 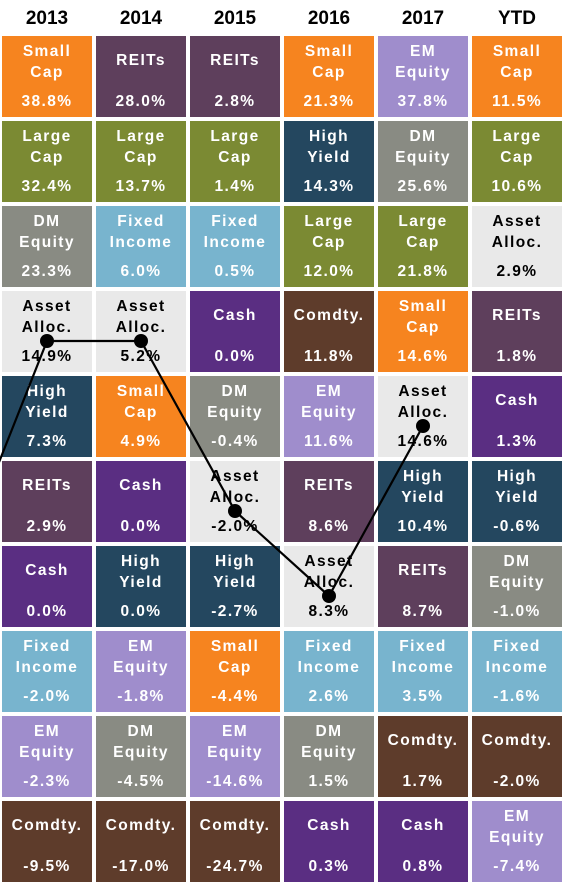 I want to click on tile-2016-em-equity: EM Equity 11.6%, so click(x=329, y=416).